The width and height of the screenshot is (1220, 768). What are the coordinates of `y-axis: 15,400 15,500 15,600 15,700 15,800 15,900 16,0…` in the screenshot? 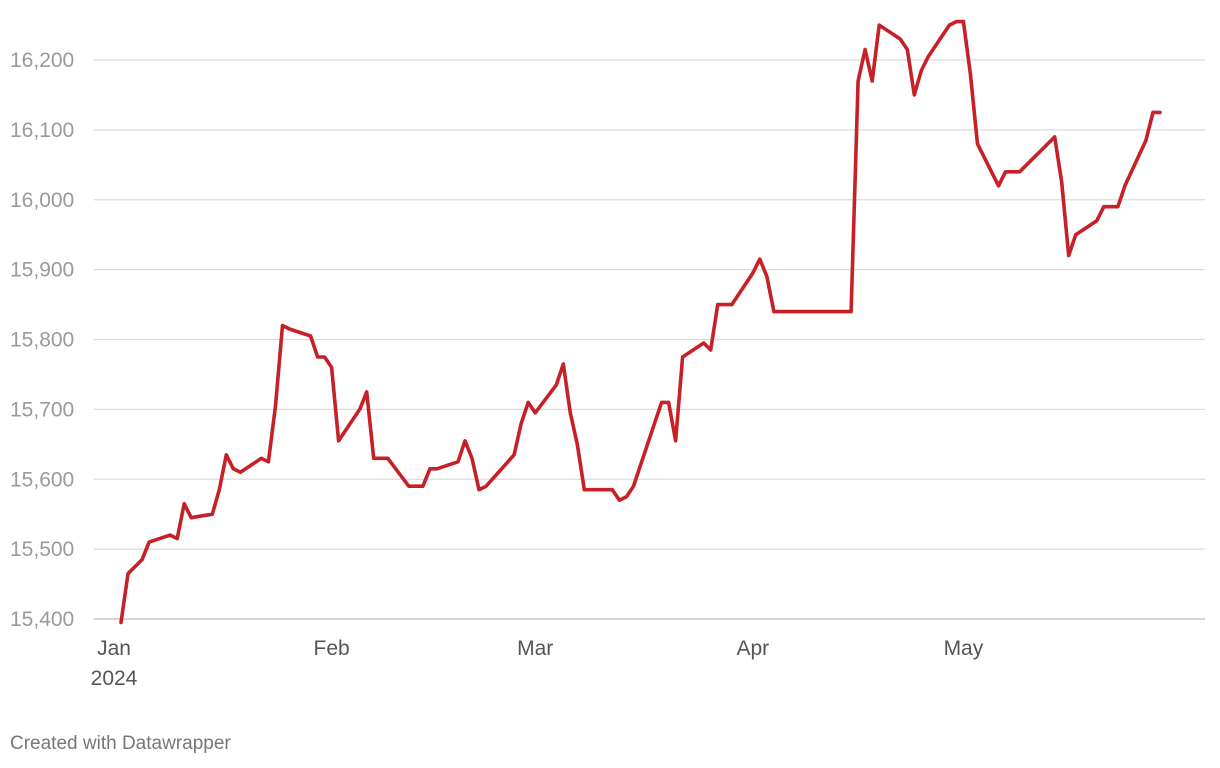 It's located at (42, 340).